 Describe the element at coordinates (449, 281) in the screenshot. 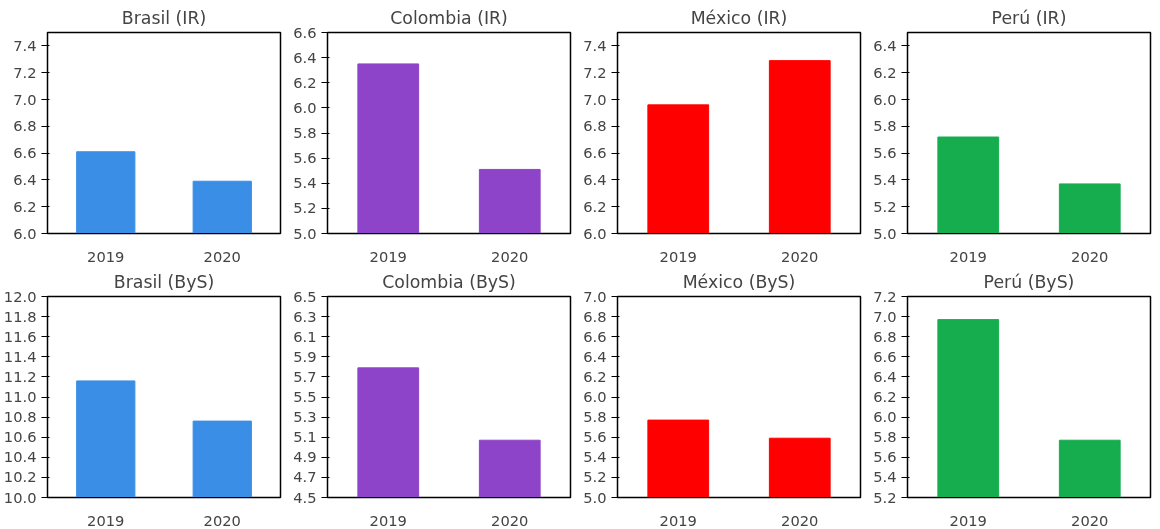

I see `chart-title: Colombia (ByS)` at that location.